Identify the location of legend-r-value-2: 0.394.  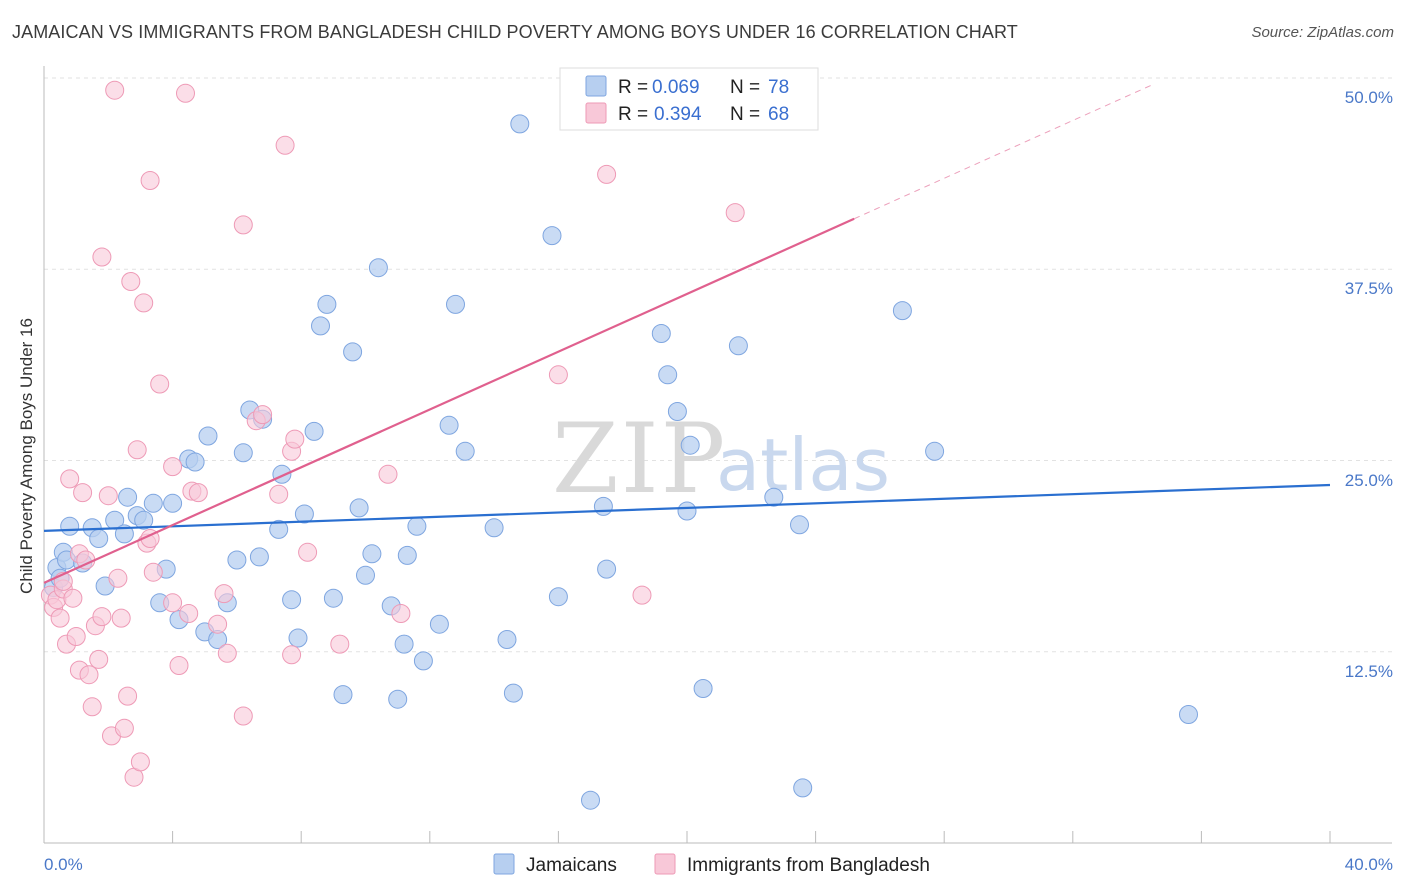
(678, 114).